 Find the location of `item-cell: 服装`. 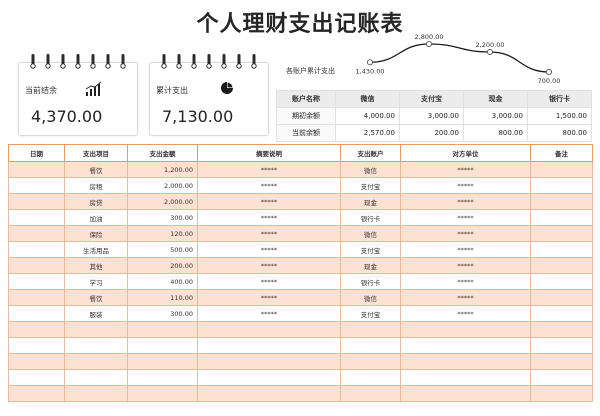

item-cell: 服装 is located at coordinates (96, 313).